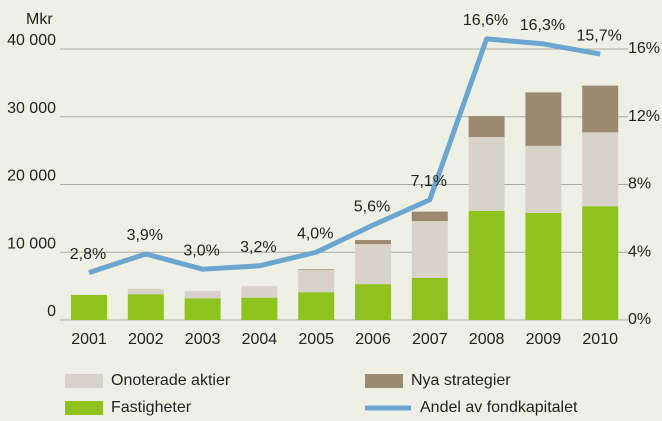 The width and height of the screenshot is (662, 421). I want to click on x-tick-label: 2007, so click(430, 339).